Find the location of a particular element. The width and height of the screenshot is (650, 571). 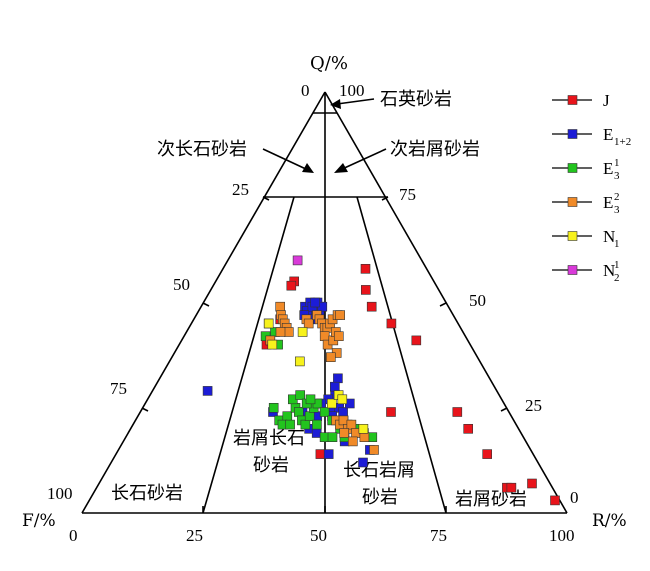

region-quartz-label: 石英砂岩 is located at coordinates (416, 99).